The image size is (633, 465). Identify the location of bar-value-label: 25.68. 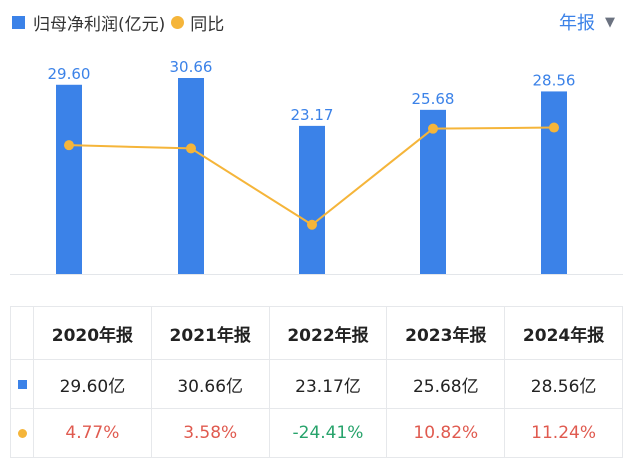
(433, 99).